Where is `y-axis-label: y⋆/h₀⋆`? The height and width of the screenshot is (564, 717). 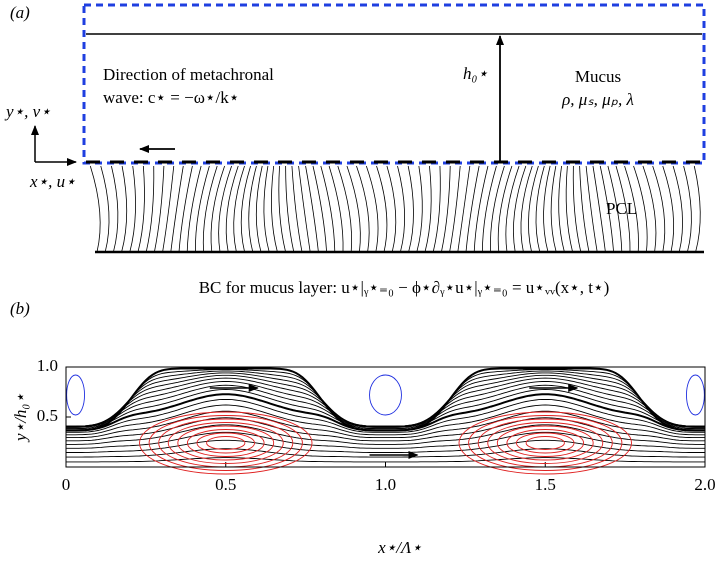 y-axis-label: y⋆/h₀⋆ is located at coordinates (20, 418).